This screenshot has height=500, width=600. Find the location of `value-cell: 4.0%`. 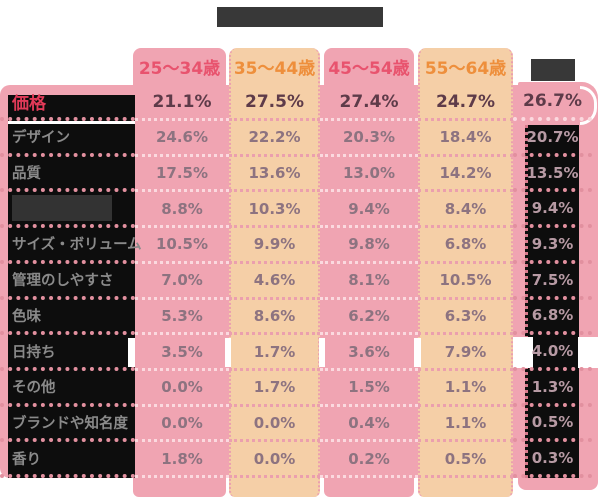

value-cell: 4.0% is located at coordinates (552, 353).